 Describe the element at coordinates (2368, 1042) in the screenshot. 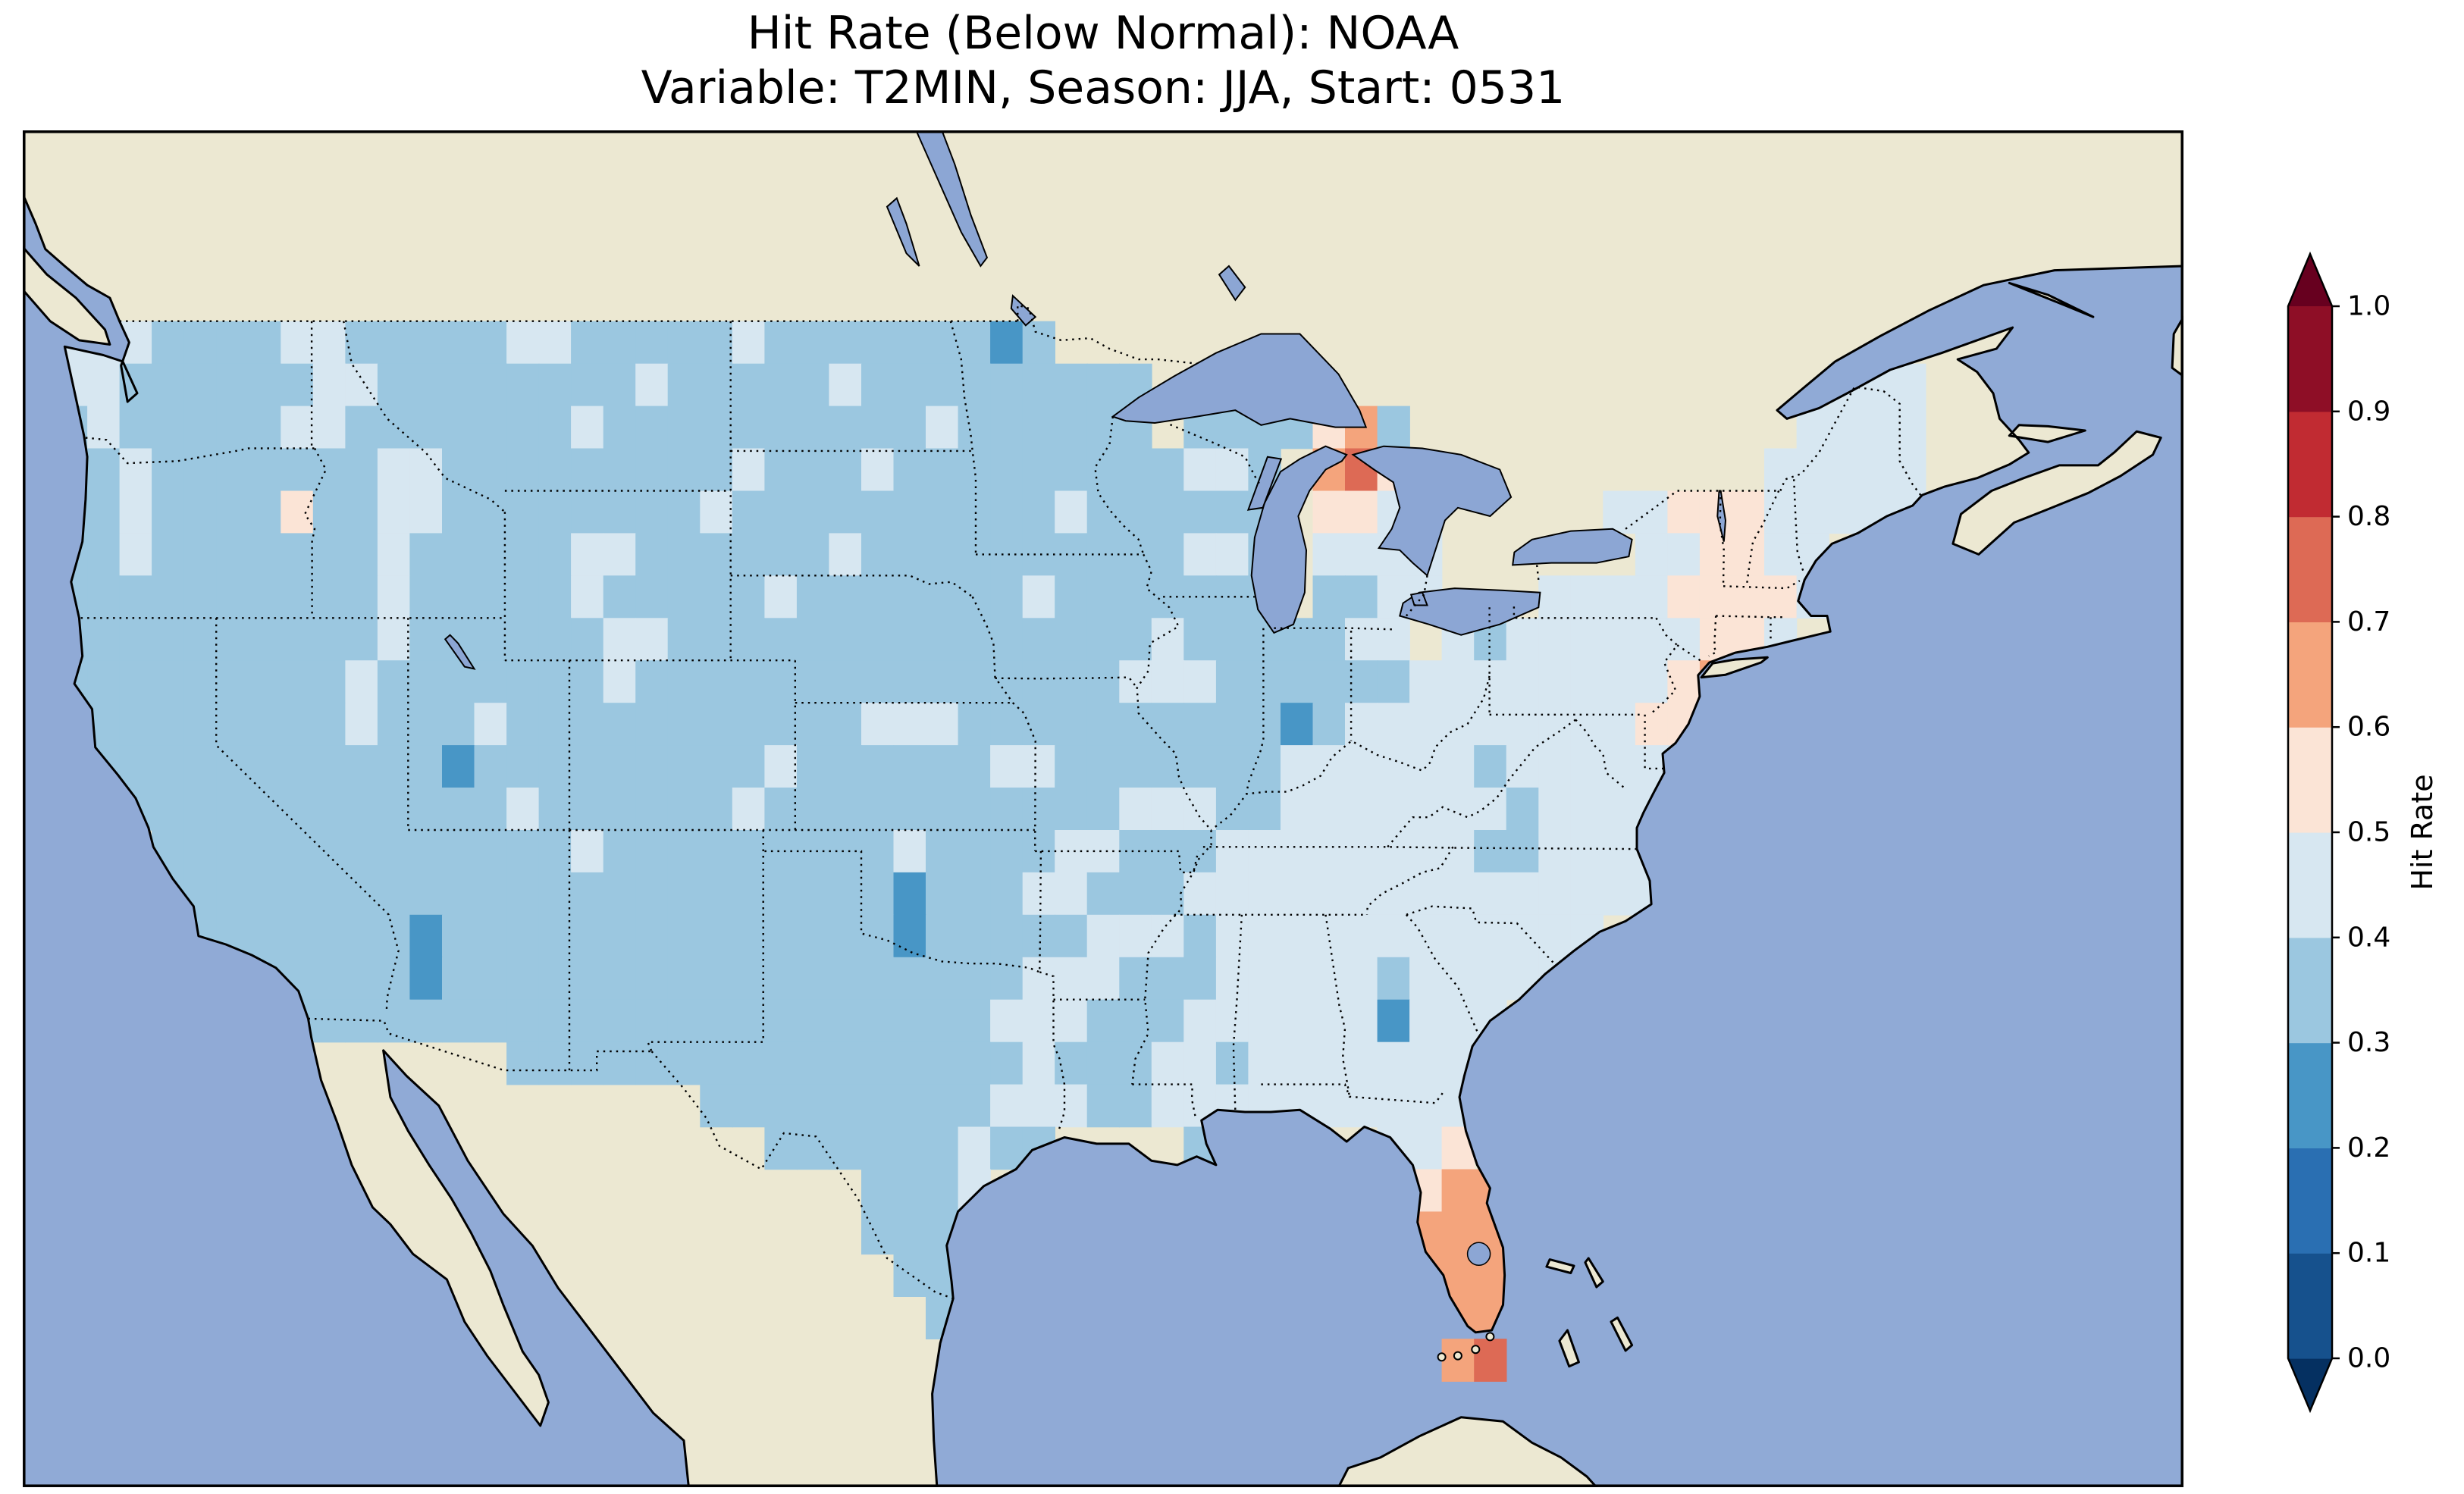

I see `svg-text: 0.3` at that location.